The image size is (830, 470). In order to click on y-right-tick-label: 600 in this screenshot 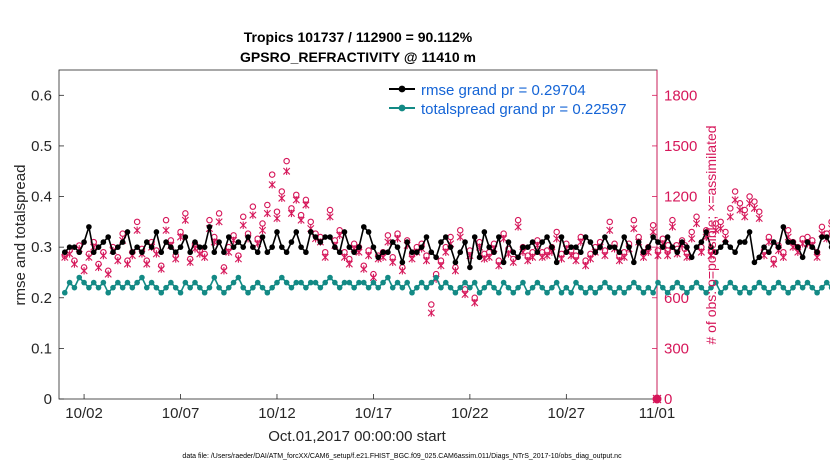, I will do `click(676, 298)`.